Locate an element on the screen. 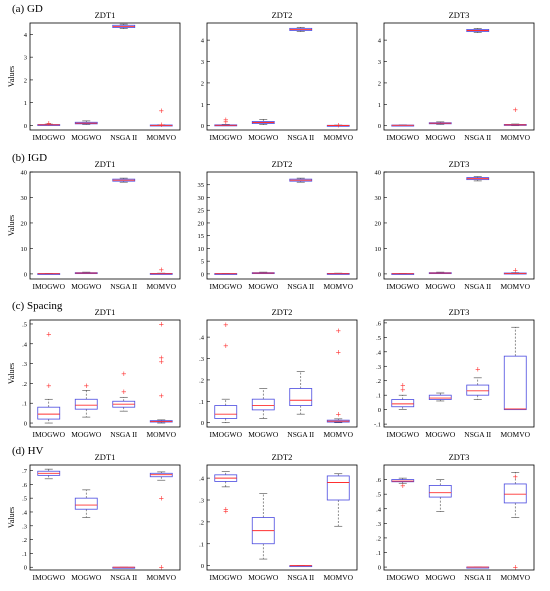 This screenshot has height=591, width=550. y-tick-label: 15 is located at coordinates (201, 236).